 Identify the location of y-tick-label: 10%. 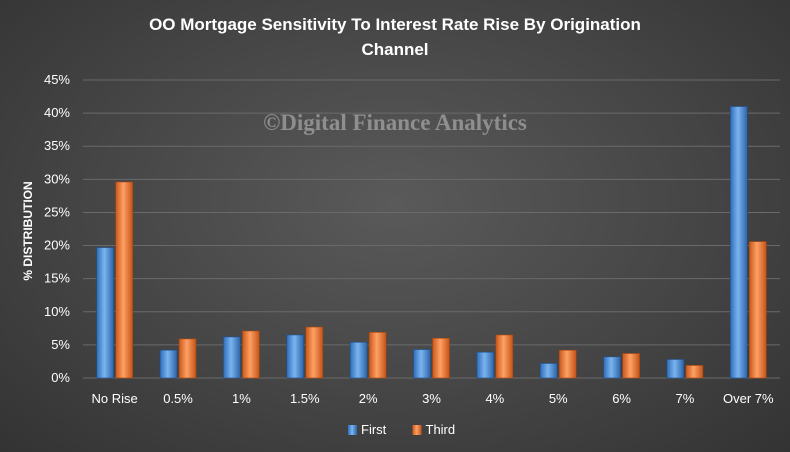
(57, 311).